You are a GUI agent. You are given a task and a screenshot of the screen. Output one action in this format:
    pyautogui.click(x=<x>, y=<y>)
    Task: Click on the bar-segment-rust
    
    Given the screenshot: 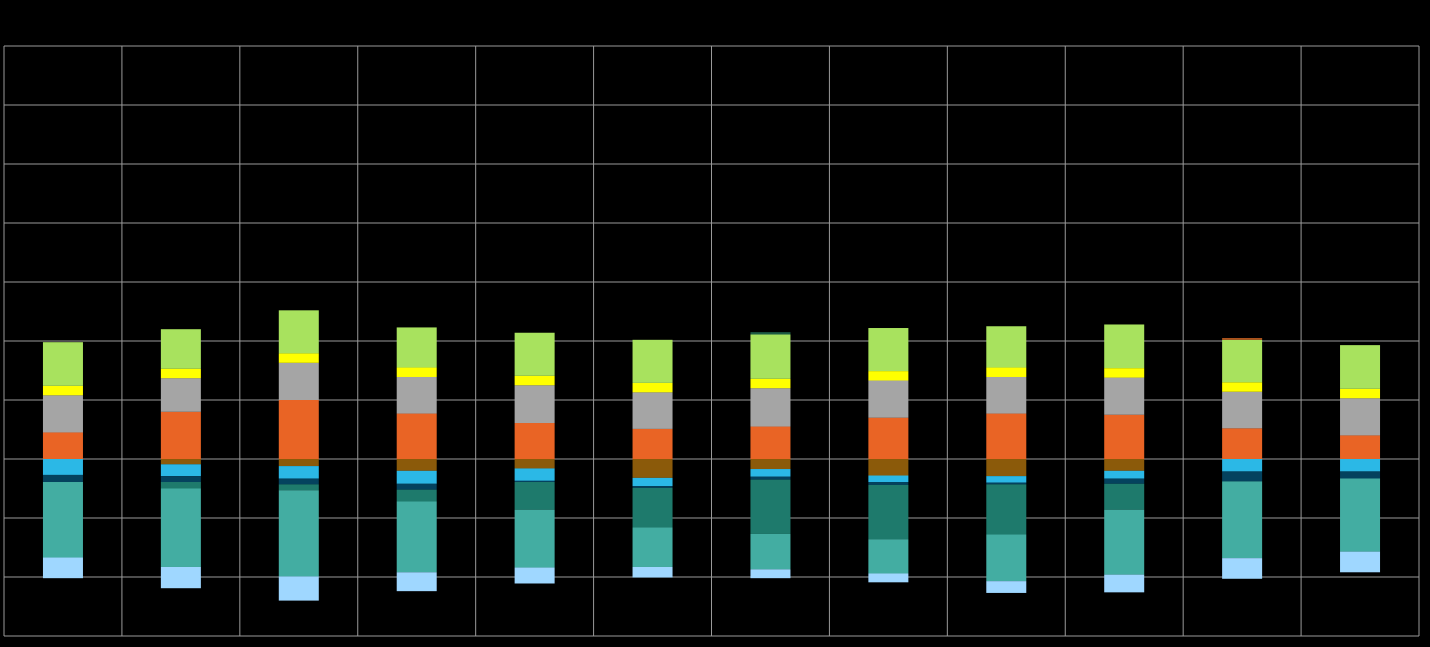 What is the action you would take?
    pyautogui.click(x=1242, y=339)
    